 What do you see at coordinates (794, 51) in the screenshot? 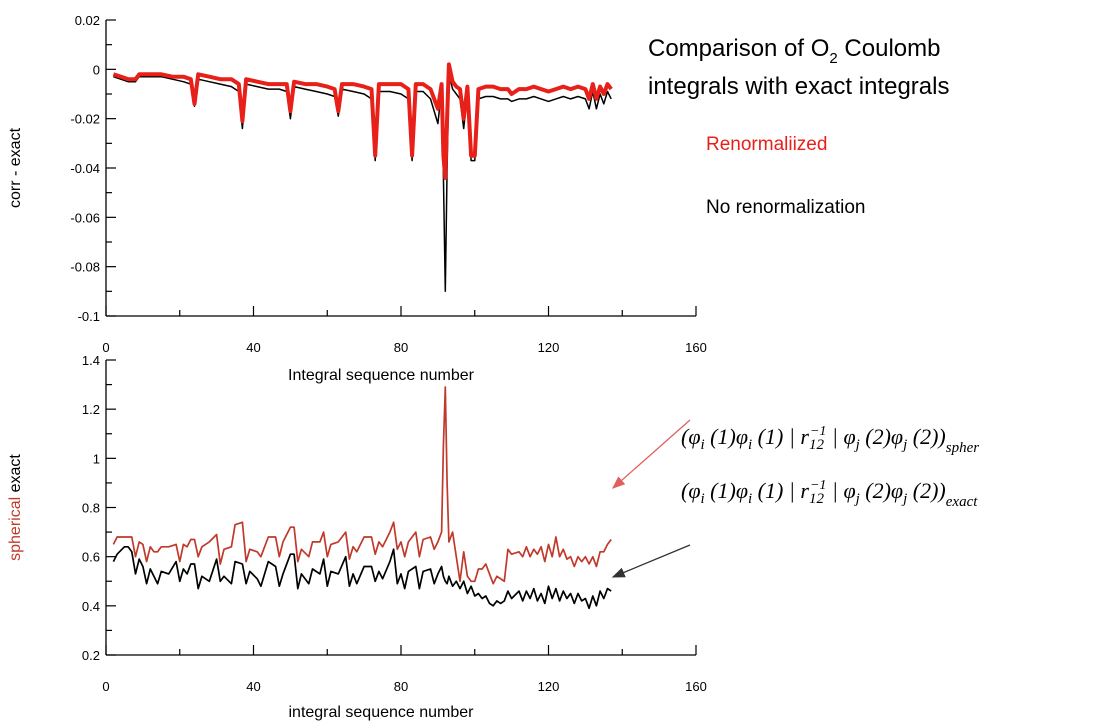
I see `chart-title-line1: Comparison of O2 Coulomb` at bounding box center [794, 51].